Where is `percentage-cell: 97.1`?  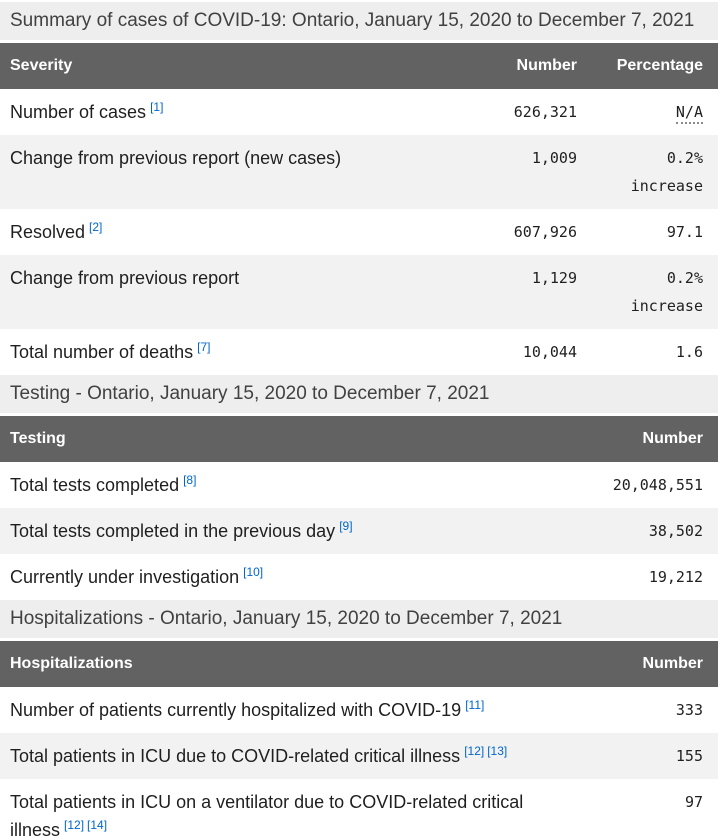
percentage-cell: 97.1 is located at coordinates (647, 232).